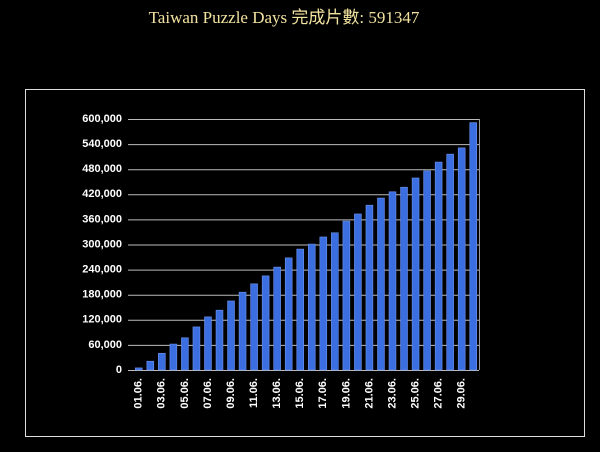  Describe the element at coordinates (102, 320) in the screenshot. I see `y-tick-label: 120,000` at that location.